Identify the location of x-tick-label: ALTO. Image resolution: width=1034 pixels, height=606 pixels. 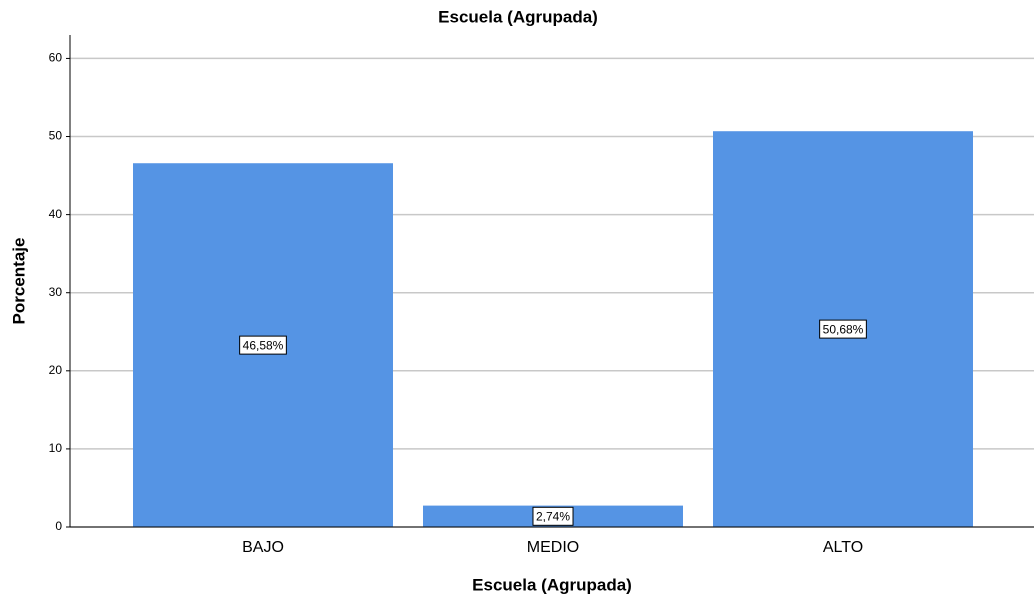
(843, 547).